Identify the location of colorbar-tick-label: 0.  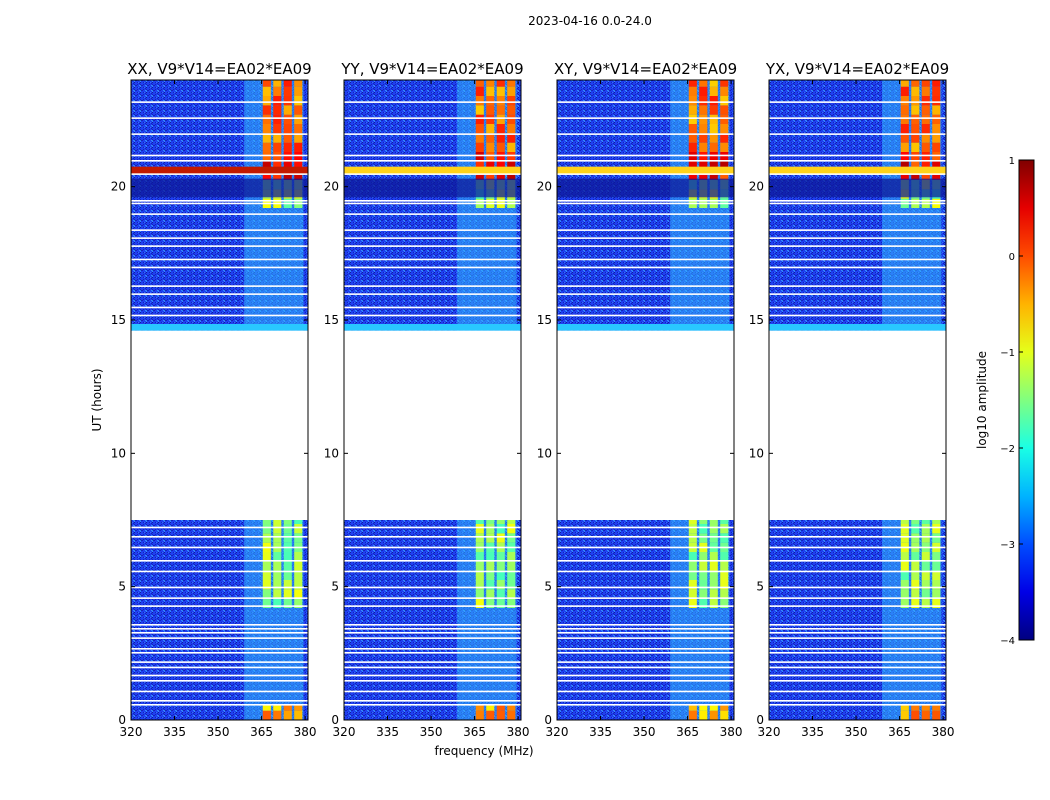
(1012, 257).